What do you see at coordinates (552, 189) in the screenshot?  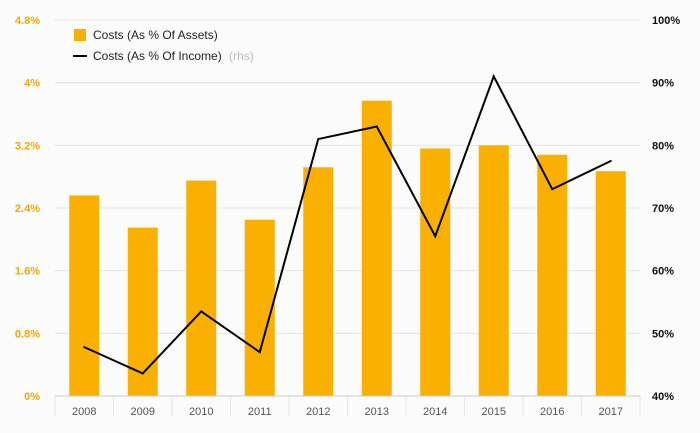 I see `line-point-2016` at bounding box center [552, 189].